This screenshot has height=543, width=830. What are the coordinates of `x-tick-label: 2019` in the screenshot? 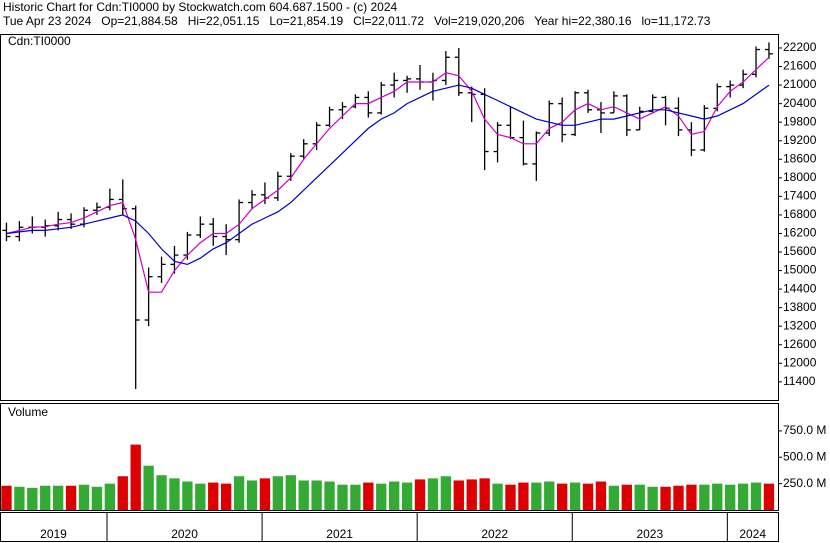 It's located at (53, 534).